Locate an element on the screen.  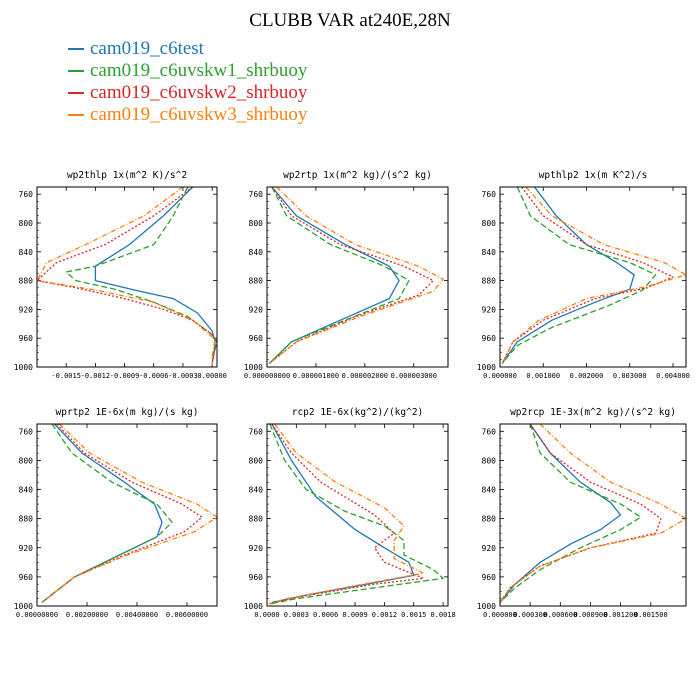
chart-title: rcp2 1E-6x(kg^2)/(kg^2) is located at coordinates (358, 412).